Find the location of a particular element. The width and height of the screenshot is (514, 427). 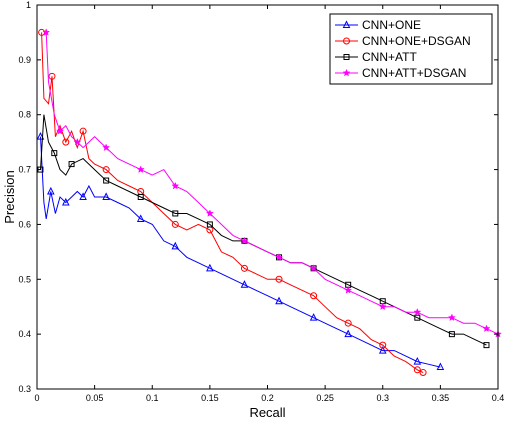

legend-label: CNN+ONE is located at coordinates (391, 25).